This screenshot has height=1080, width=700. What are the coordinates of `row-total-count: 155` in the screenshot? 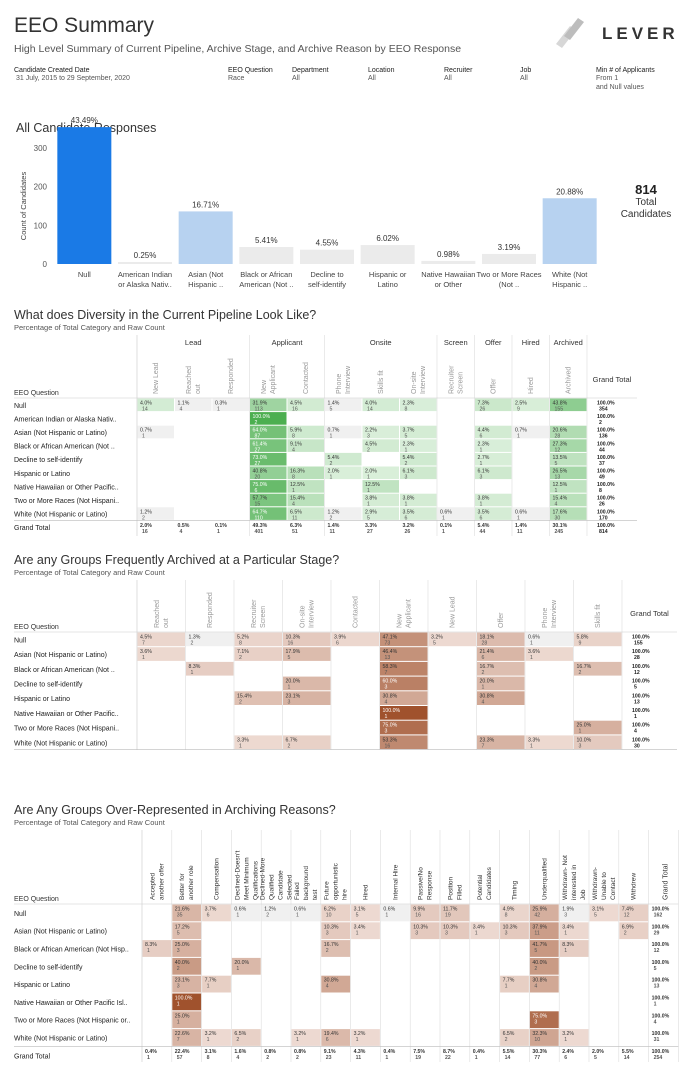 It's located at (638, 644).